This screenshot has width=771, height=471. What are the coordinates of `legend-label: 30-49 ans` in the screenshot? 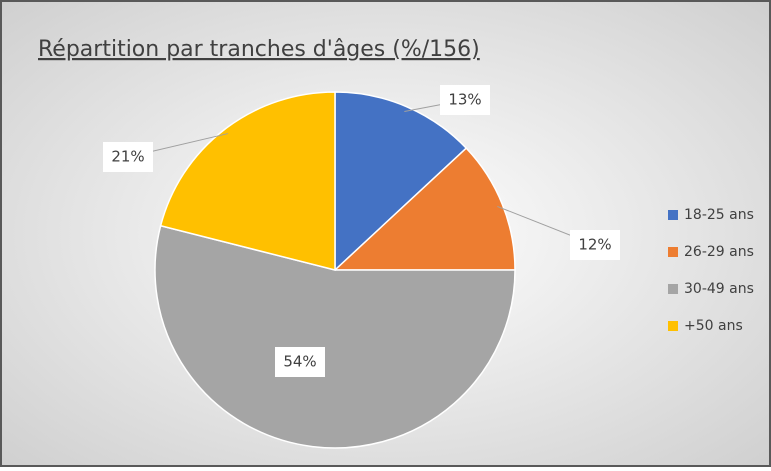 It's located at (719, 289).